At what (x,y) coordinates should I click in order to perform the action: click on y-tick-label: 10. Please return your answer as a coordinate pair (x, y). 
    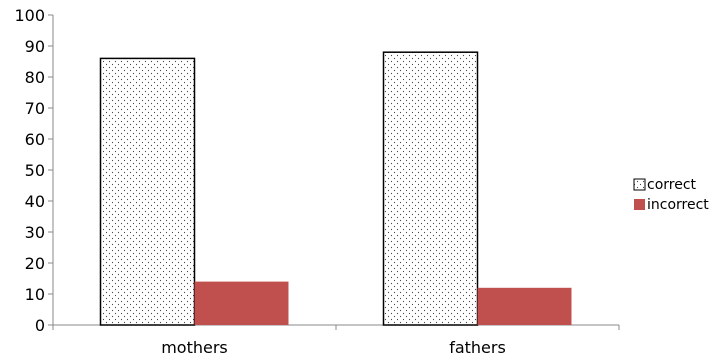
    Looking at the image, I should click on (35, 294).